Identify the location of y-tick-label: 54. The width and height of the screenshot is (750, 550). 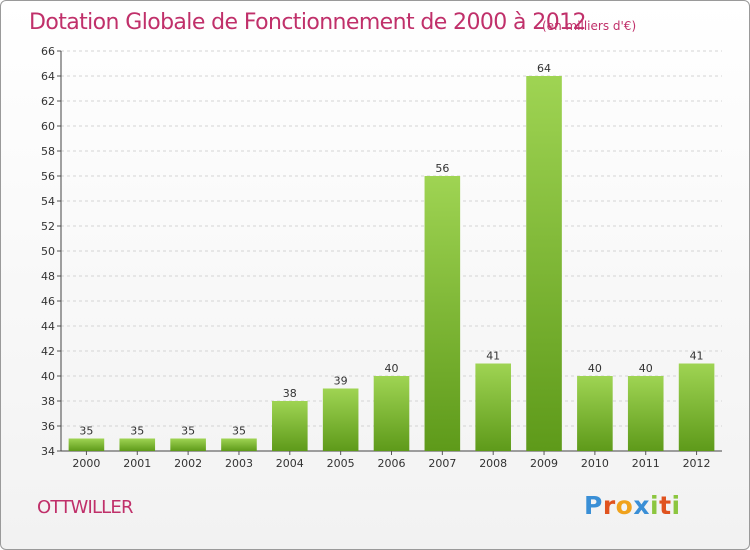
(48, 201).